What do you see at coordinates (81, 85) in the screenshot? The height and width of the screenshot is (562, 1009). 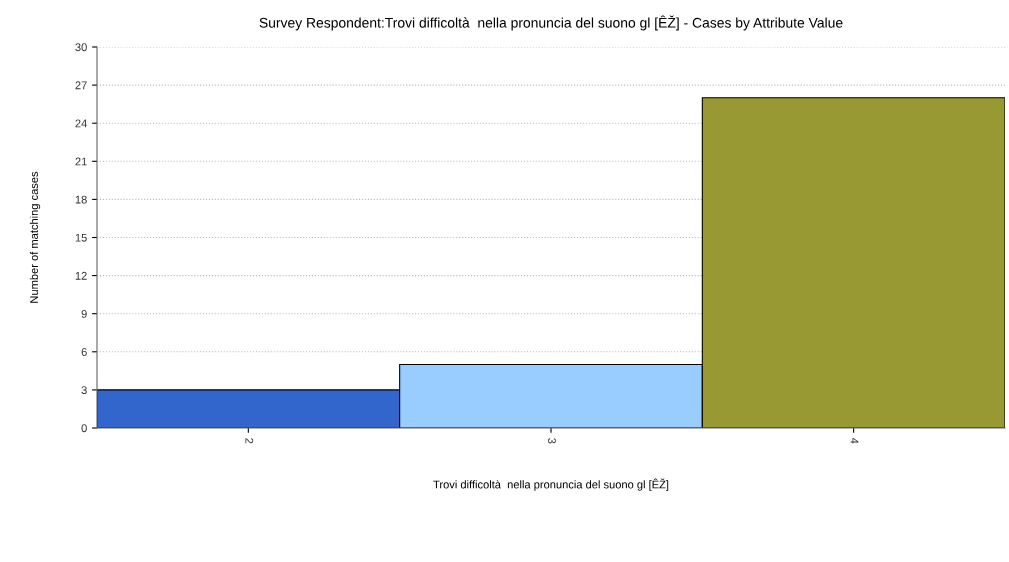 I see `y-tick-label: 27` at bounding box center [81, 85].